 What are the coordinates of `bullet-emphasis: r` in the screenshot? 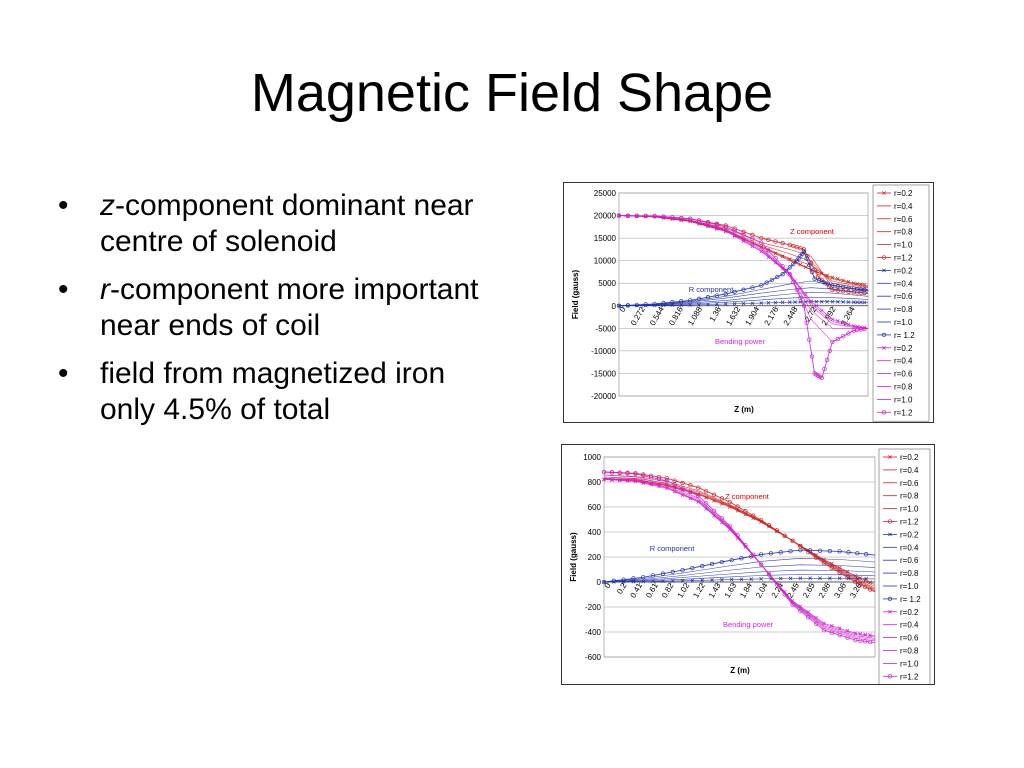 It's located at (105, 289).